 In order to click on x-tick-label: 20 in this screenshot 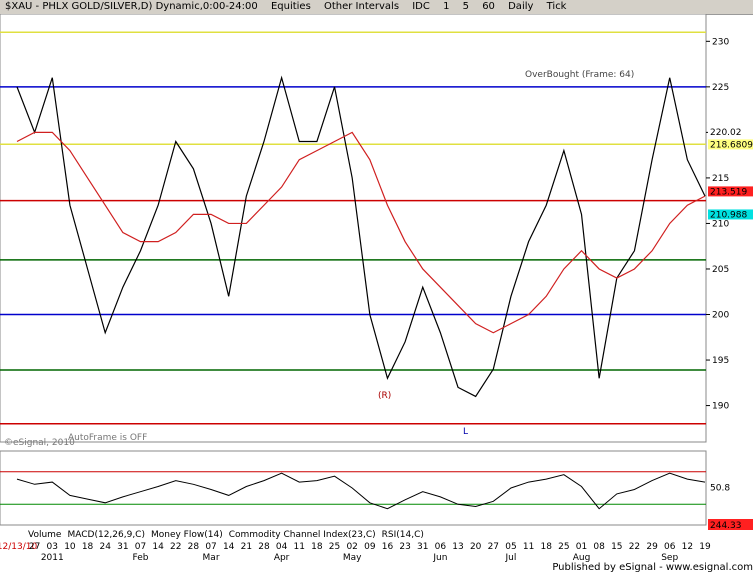, I will do `click(476, 547)`.